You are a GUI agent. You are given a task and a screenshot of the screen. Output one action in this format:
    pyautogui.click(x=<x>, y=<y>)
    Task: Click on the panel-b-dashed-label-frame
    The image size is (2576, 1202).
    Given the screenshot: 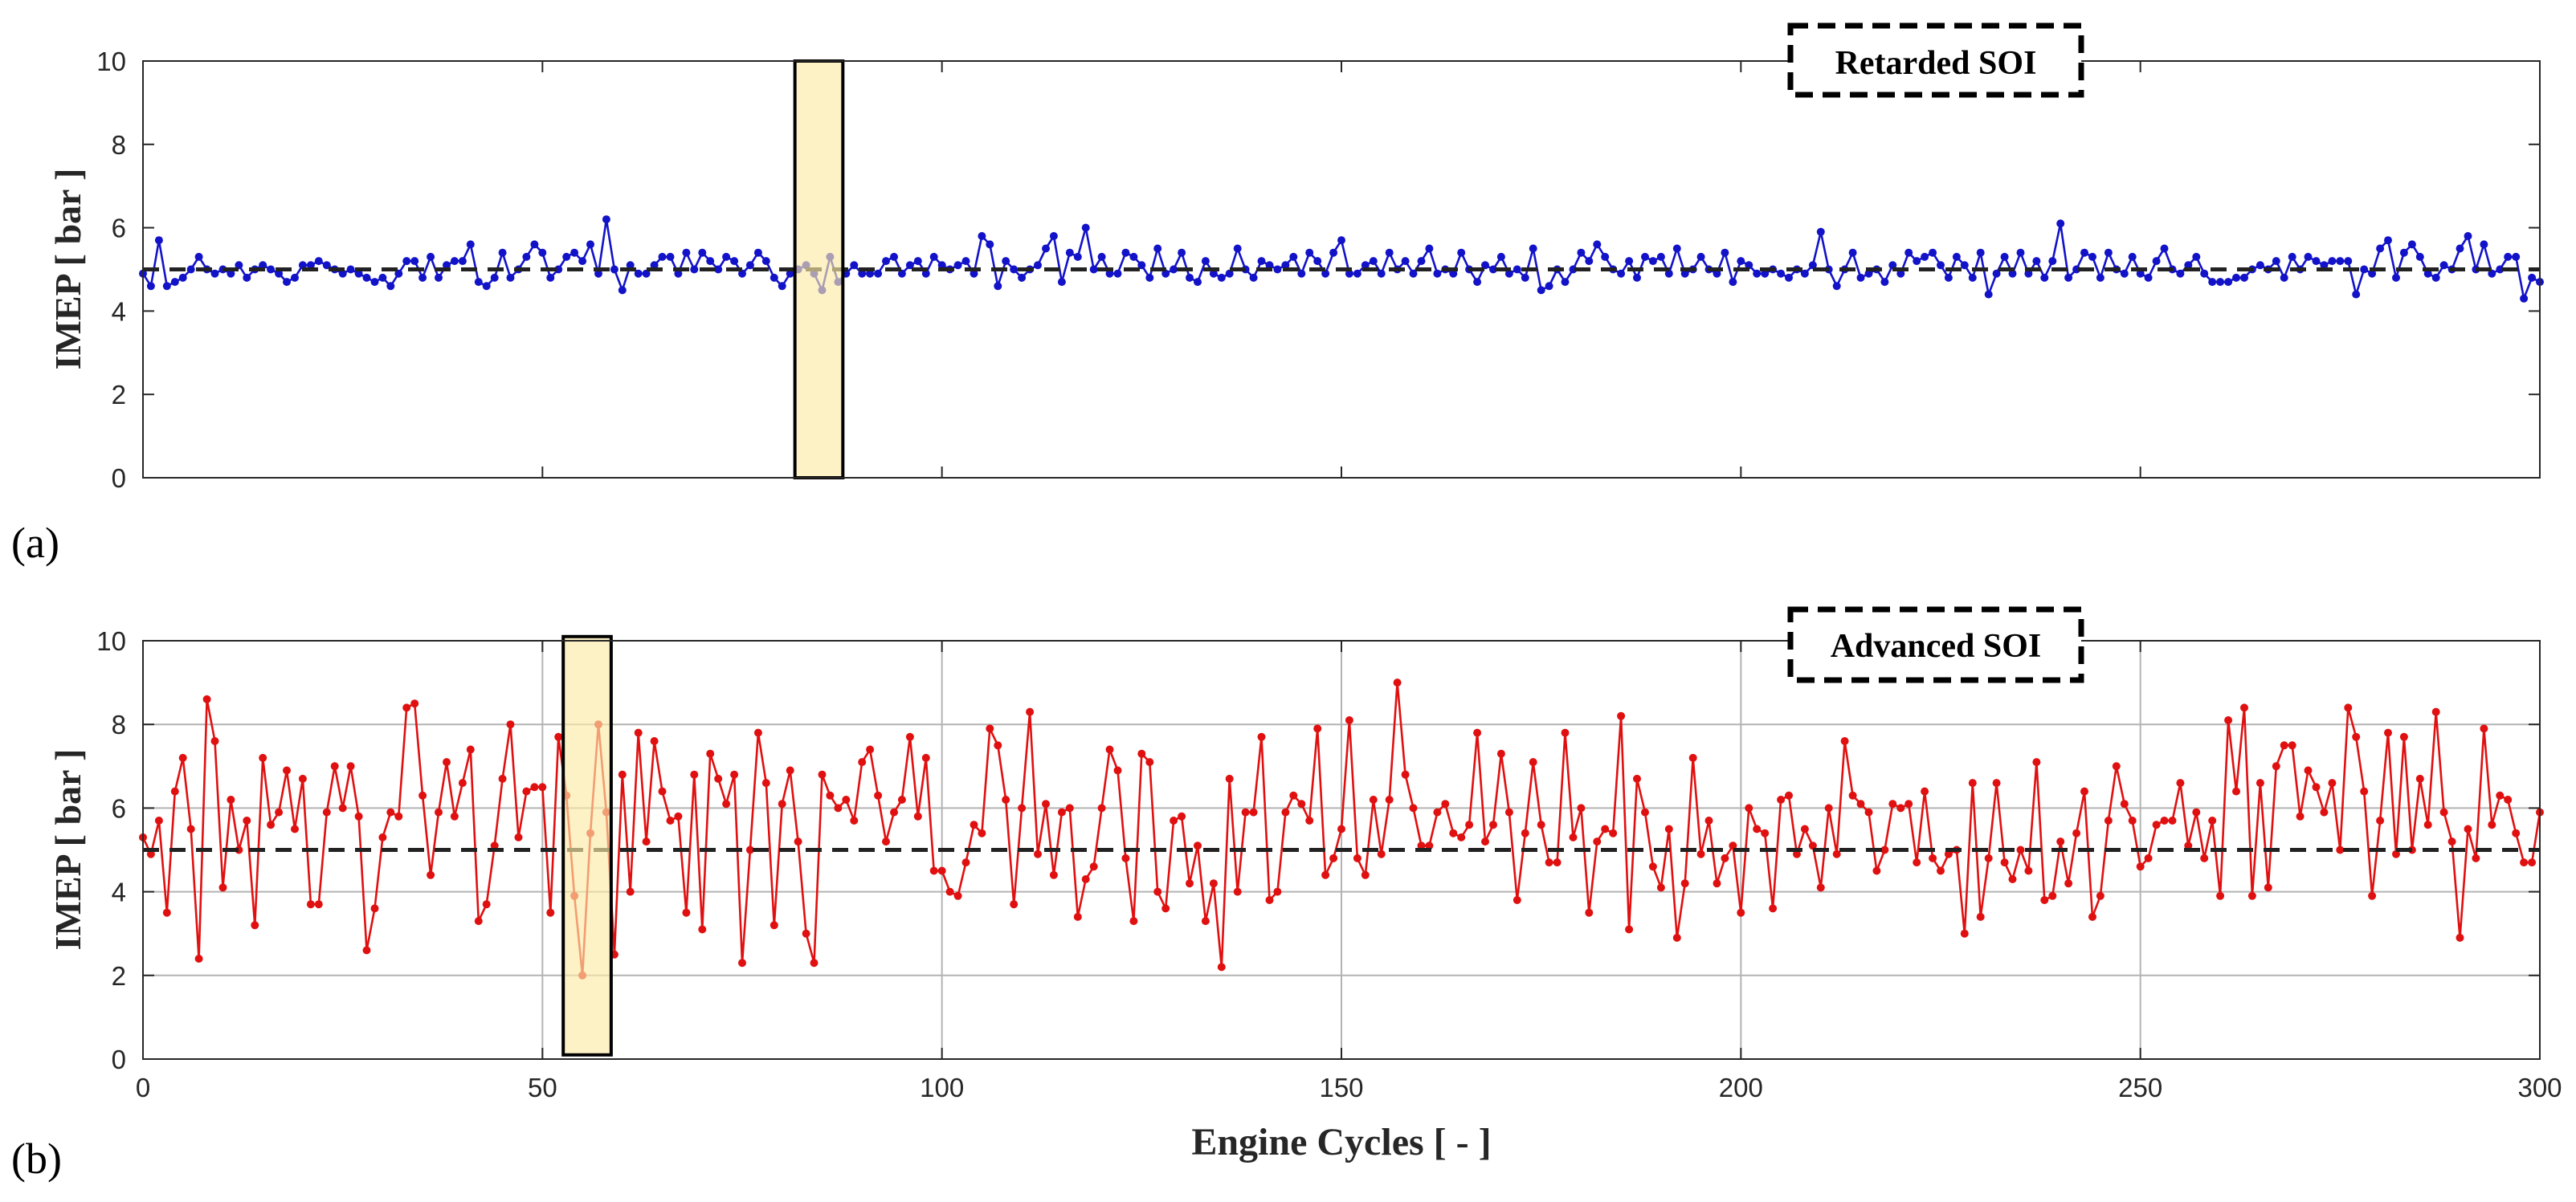 What is the action you would take?
    pyautogui.click(x=1935, y=644)
    